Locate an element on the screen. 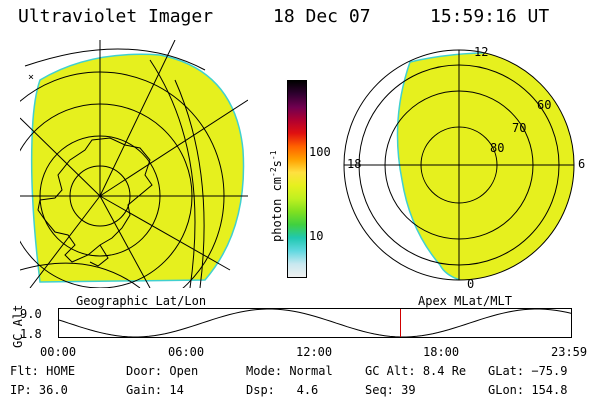 The width and height of the screenshot is (600, 400). status-glon: GLon: 154.8 is located at coordinates (528, 390).